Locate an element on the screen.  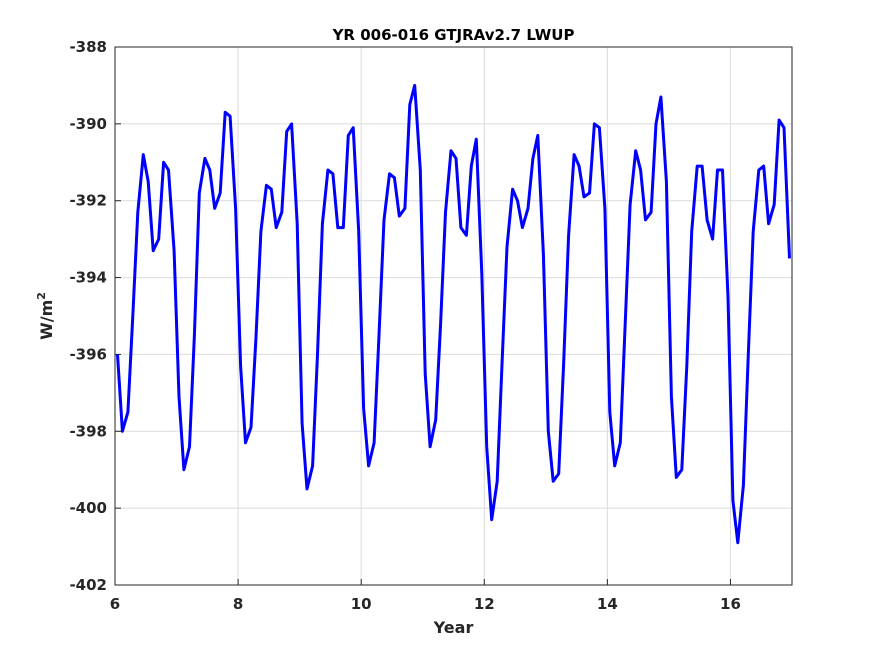
y-axis-label-superscript: 2 is located at coordinates (41, 296).